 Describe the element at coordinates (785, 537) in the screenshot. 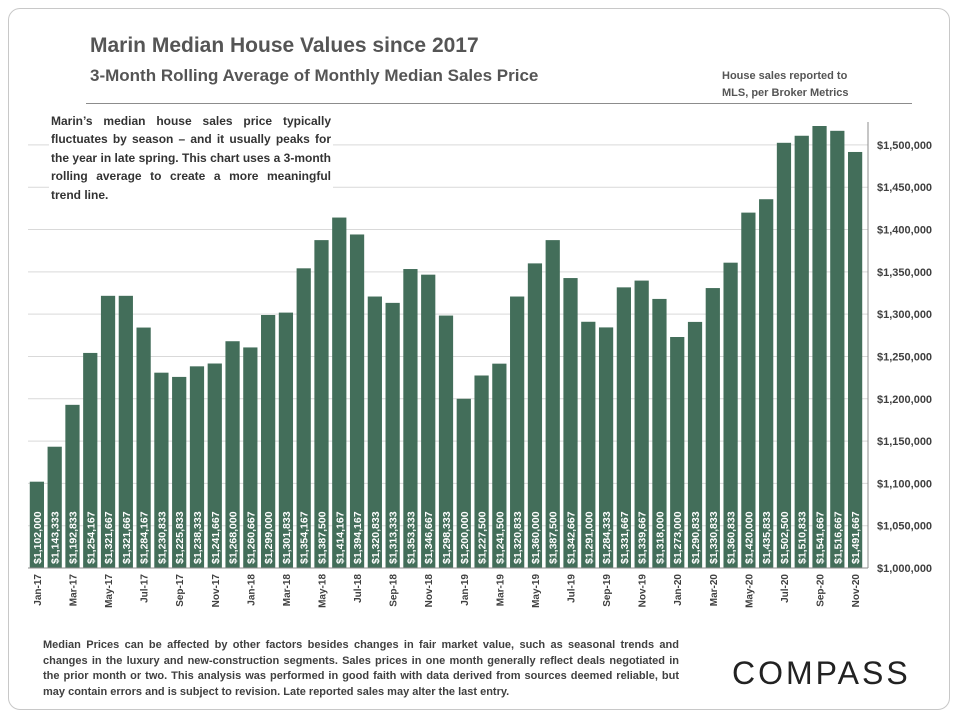

I see `bar-value-label: $1,502,500` at that location.